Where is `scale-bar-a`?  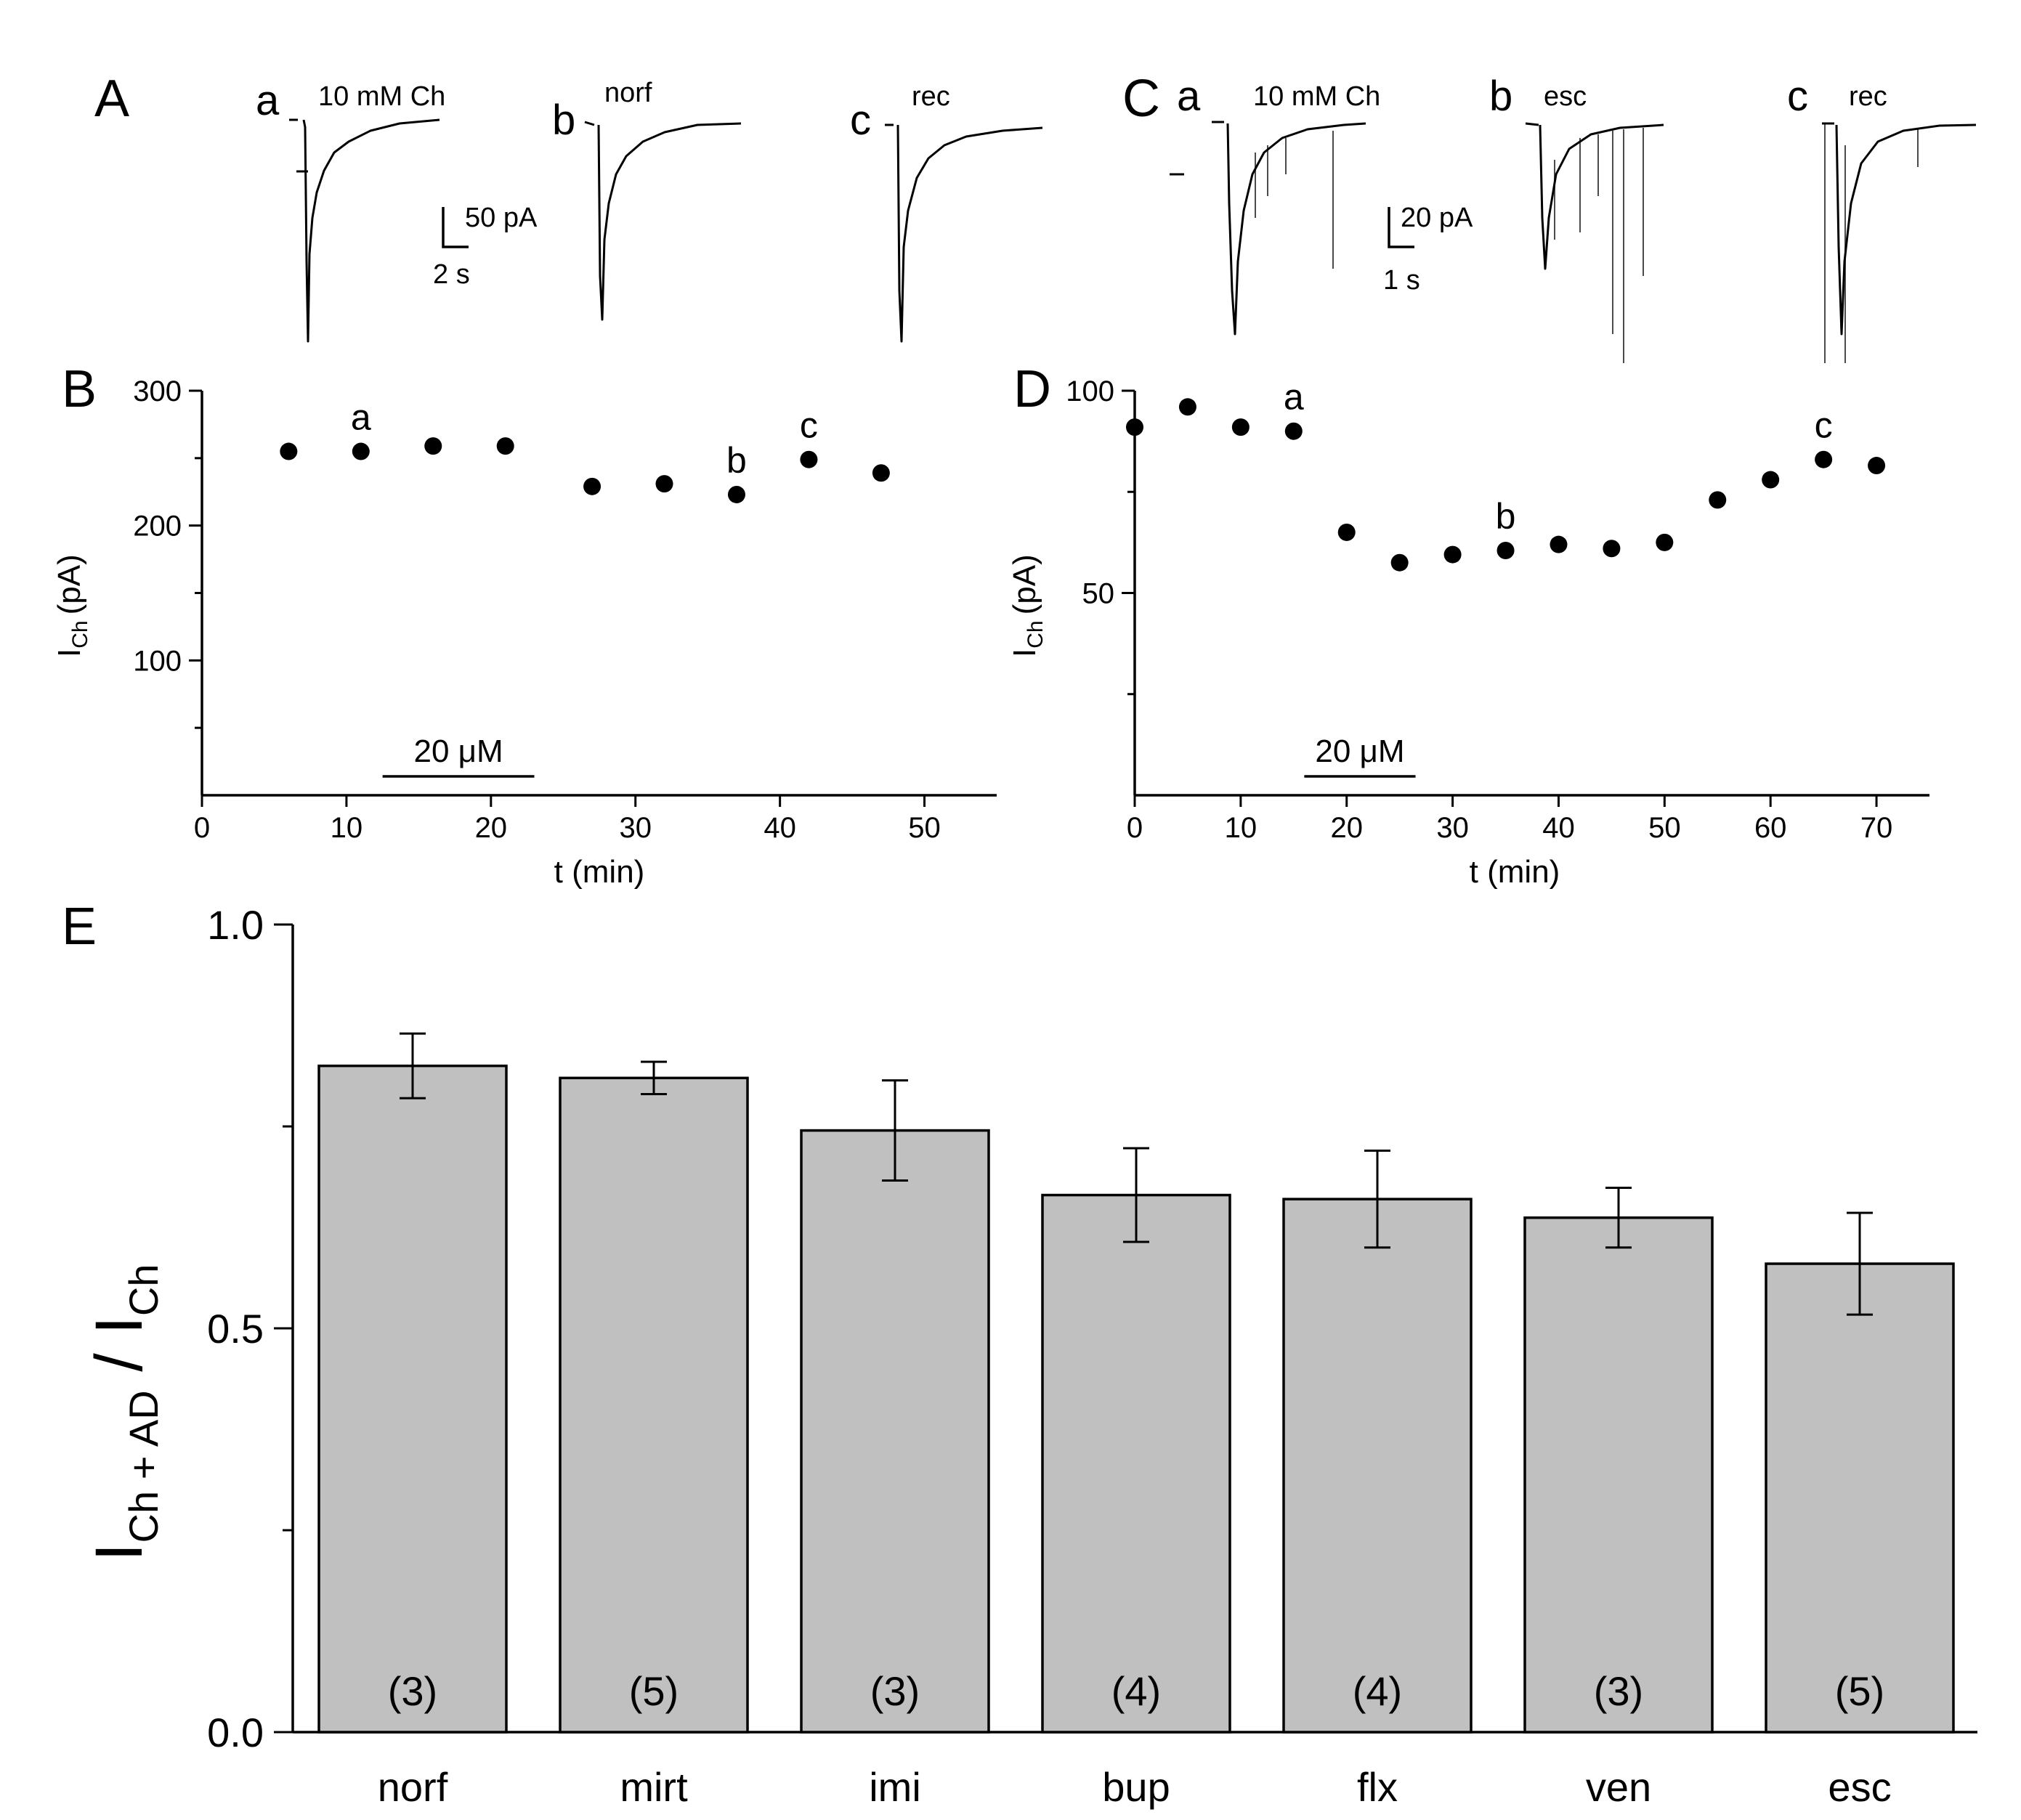
scale-bar-a is located at coordinates (456, 227).